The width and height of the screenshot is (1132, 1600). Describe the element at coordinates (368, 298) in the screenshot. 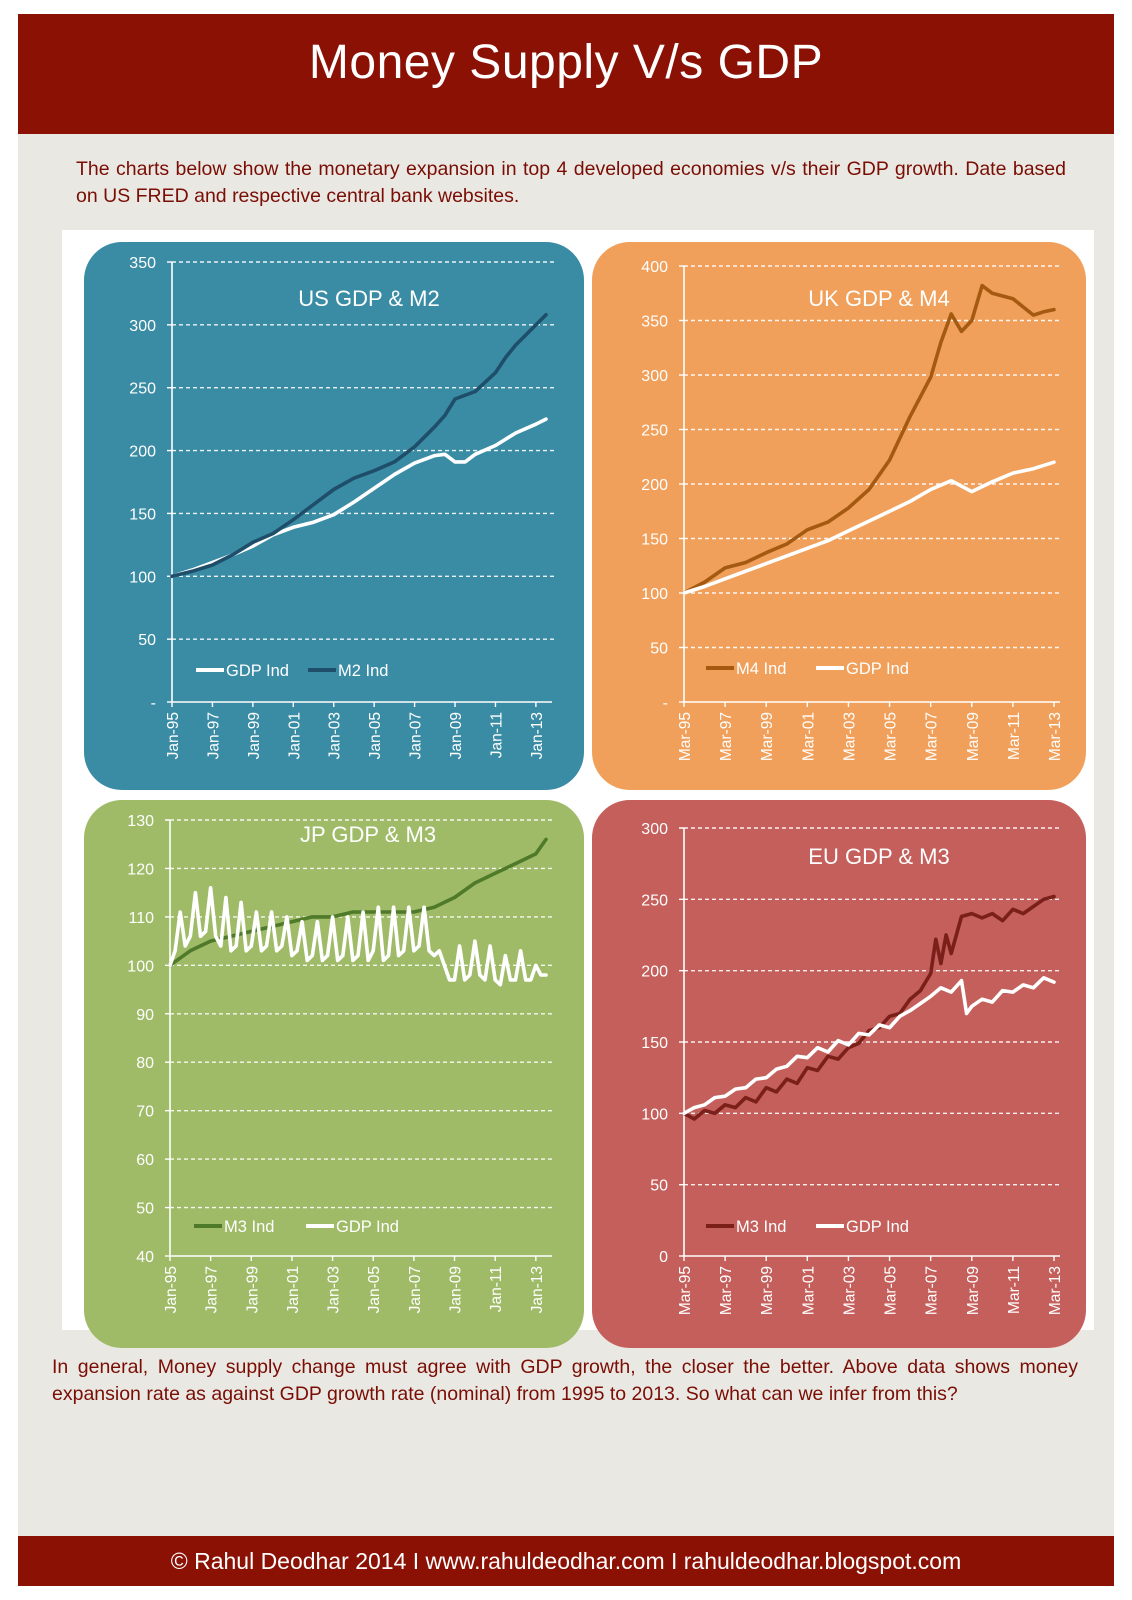

I see `chart-title: US GDP & M2` at that location.